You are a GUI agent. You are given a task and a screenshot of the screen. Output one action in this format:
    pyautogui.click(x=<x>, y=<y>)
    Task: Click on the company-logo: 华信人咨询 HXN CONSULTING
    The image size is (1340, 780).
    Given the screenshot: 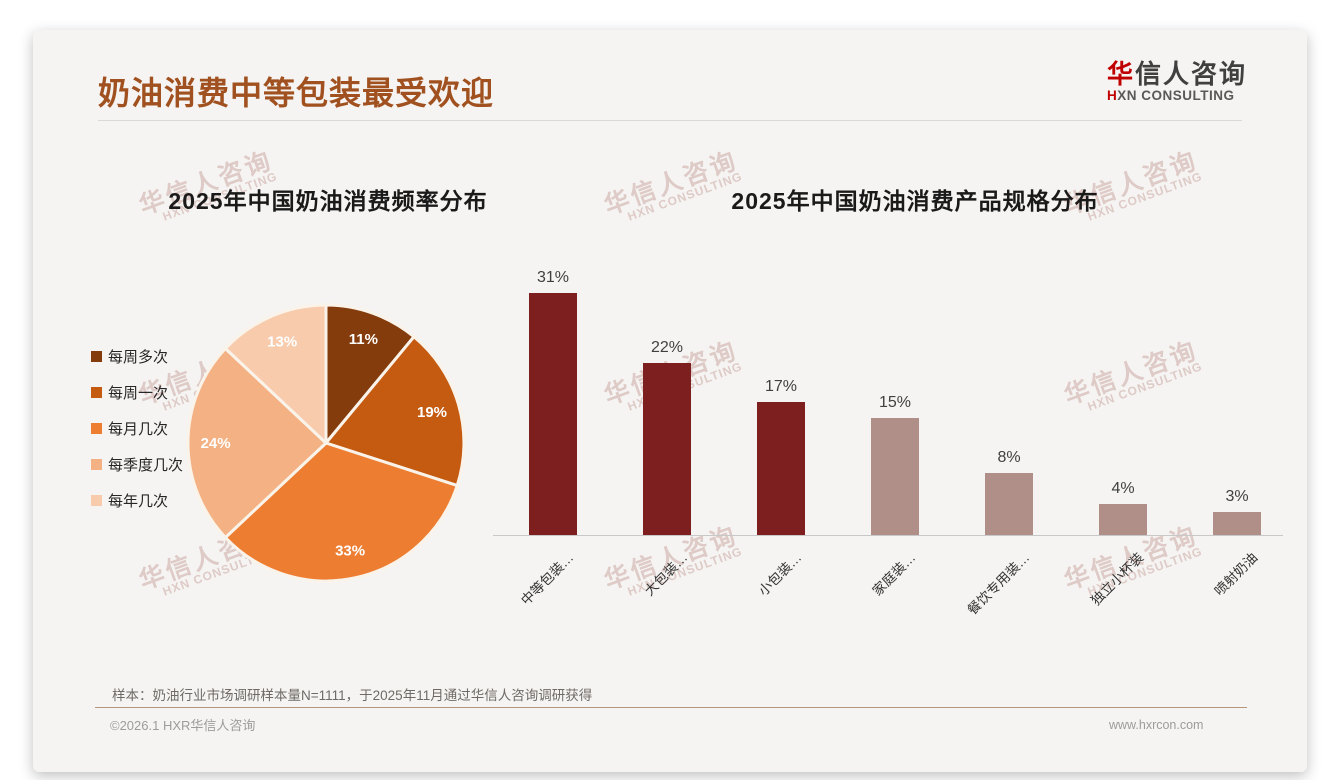 What is the action you would take?
    pyautogui.click(x=1177, y=81)
    